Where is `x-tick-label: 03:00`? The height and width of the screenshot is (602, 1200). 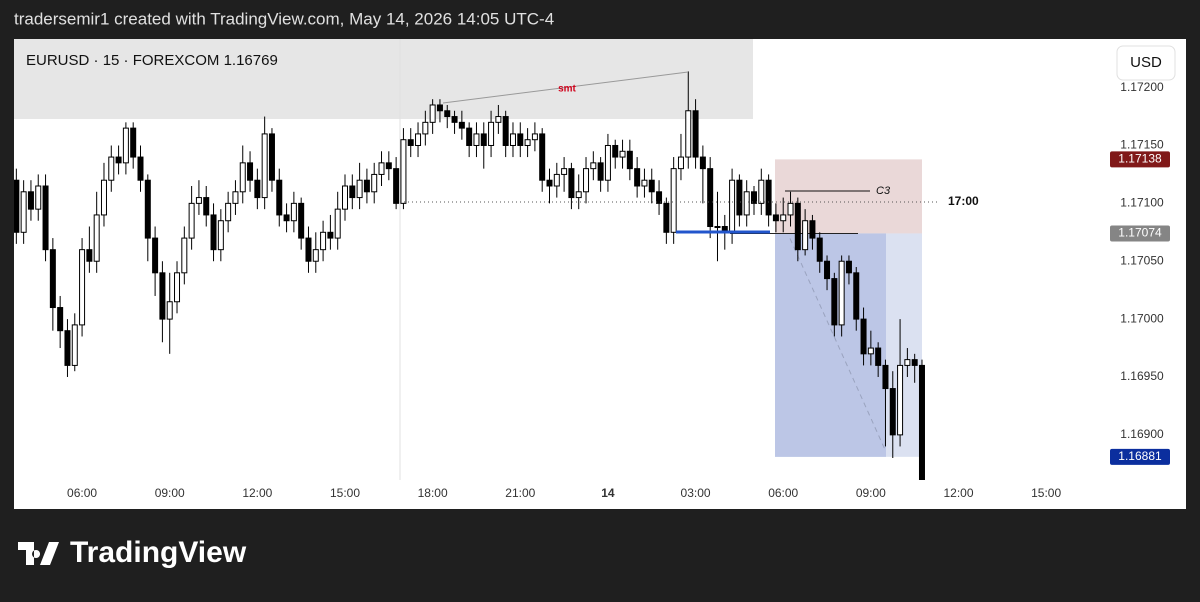 x-tick-label: 03:00 is located at coordinates (696, 493).